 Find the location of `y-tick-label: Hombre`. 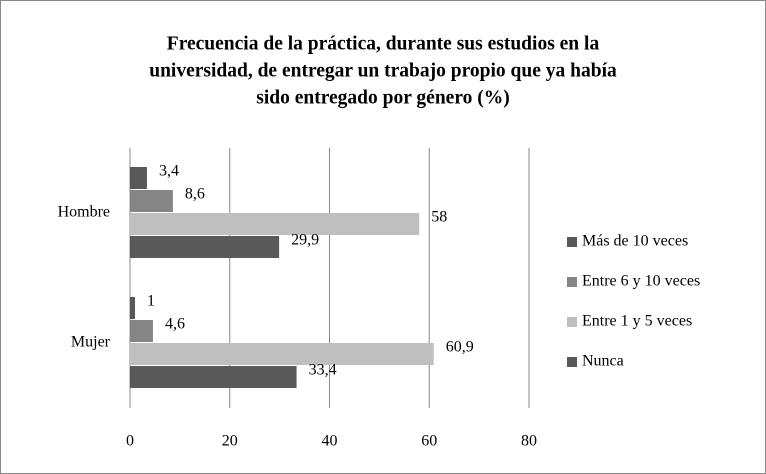

y-tick-label: Hombre is located at coordinates (84, 212).